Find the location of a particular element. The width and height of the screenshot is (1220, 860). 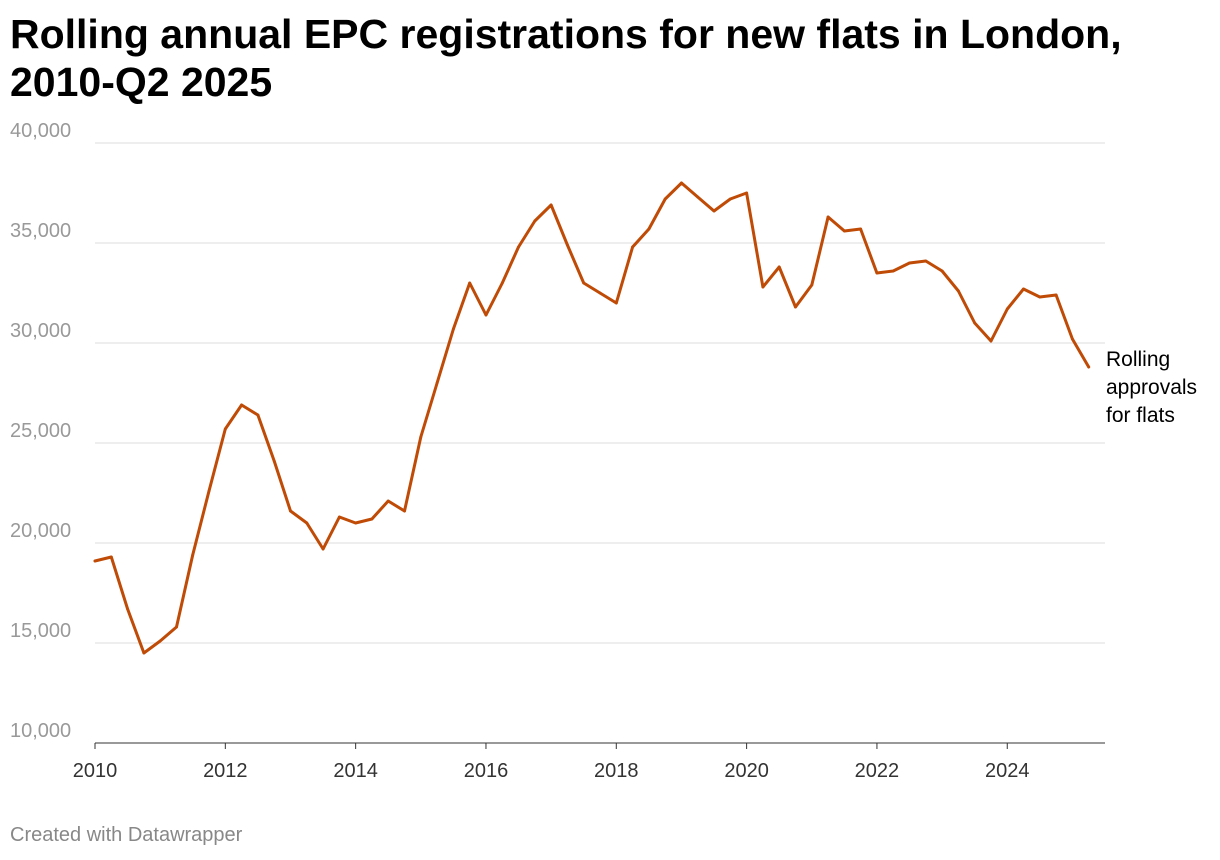

series-label-line: for flats is located at coordinates (1140, 415).